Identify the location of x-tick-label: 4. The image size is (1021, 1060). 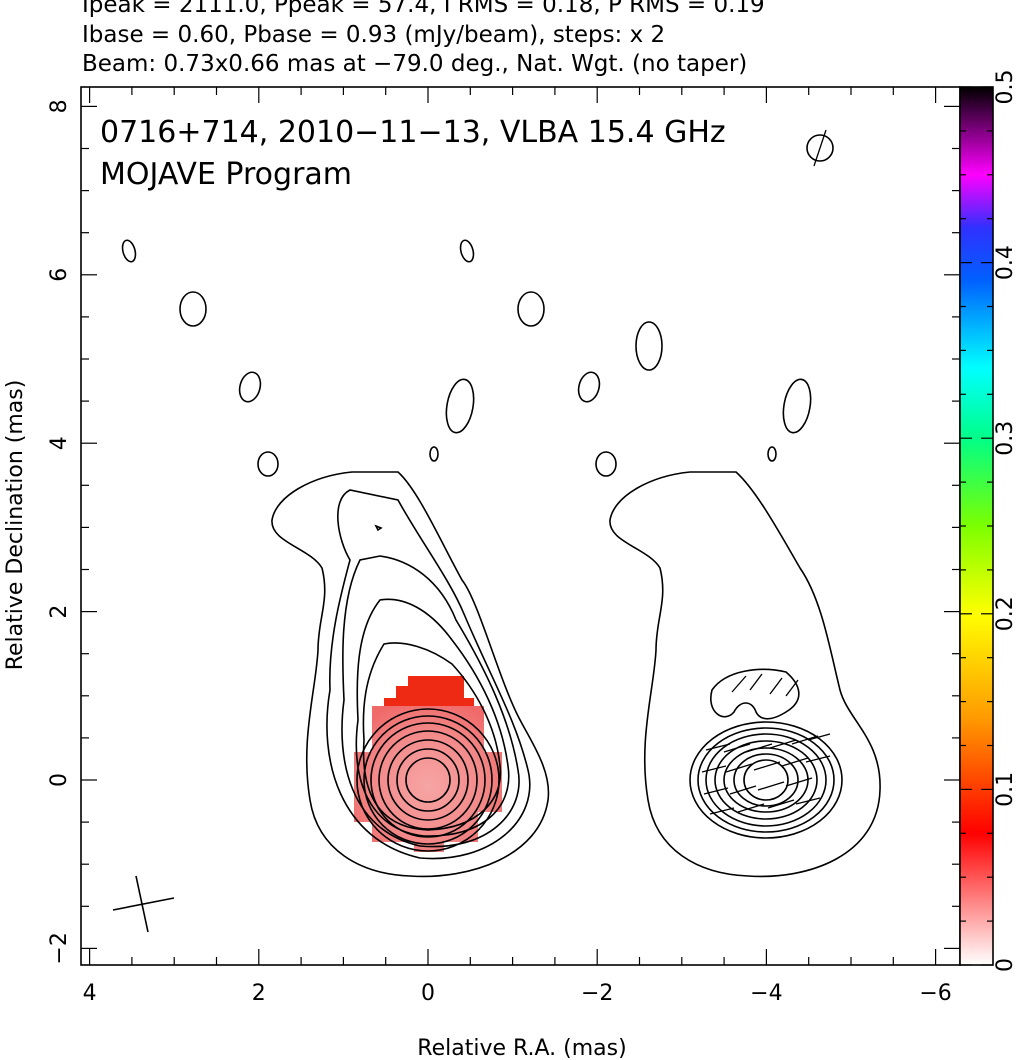
(90, 993).